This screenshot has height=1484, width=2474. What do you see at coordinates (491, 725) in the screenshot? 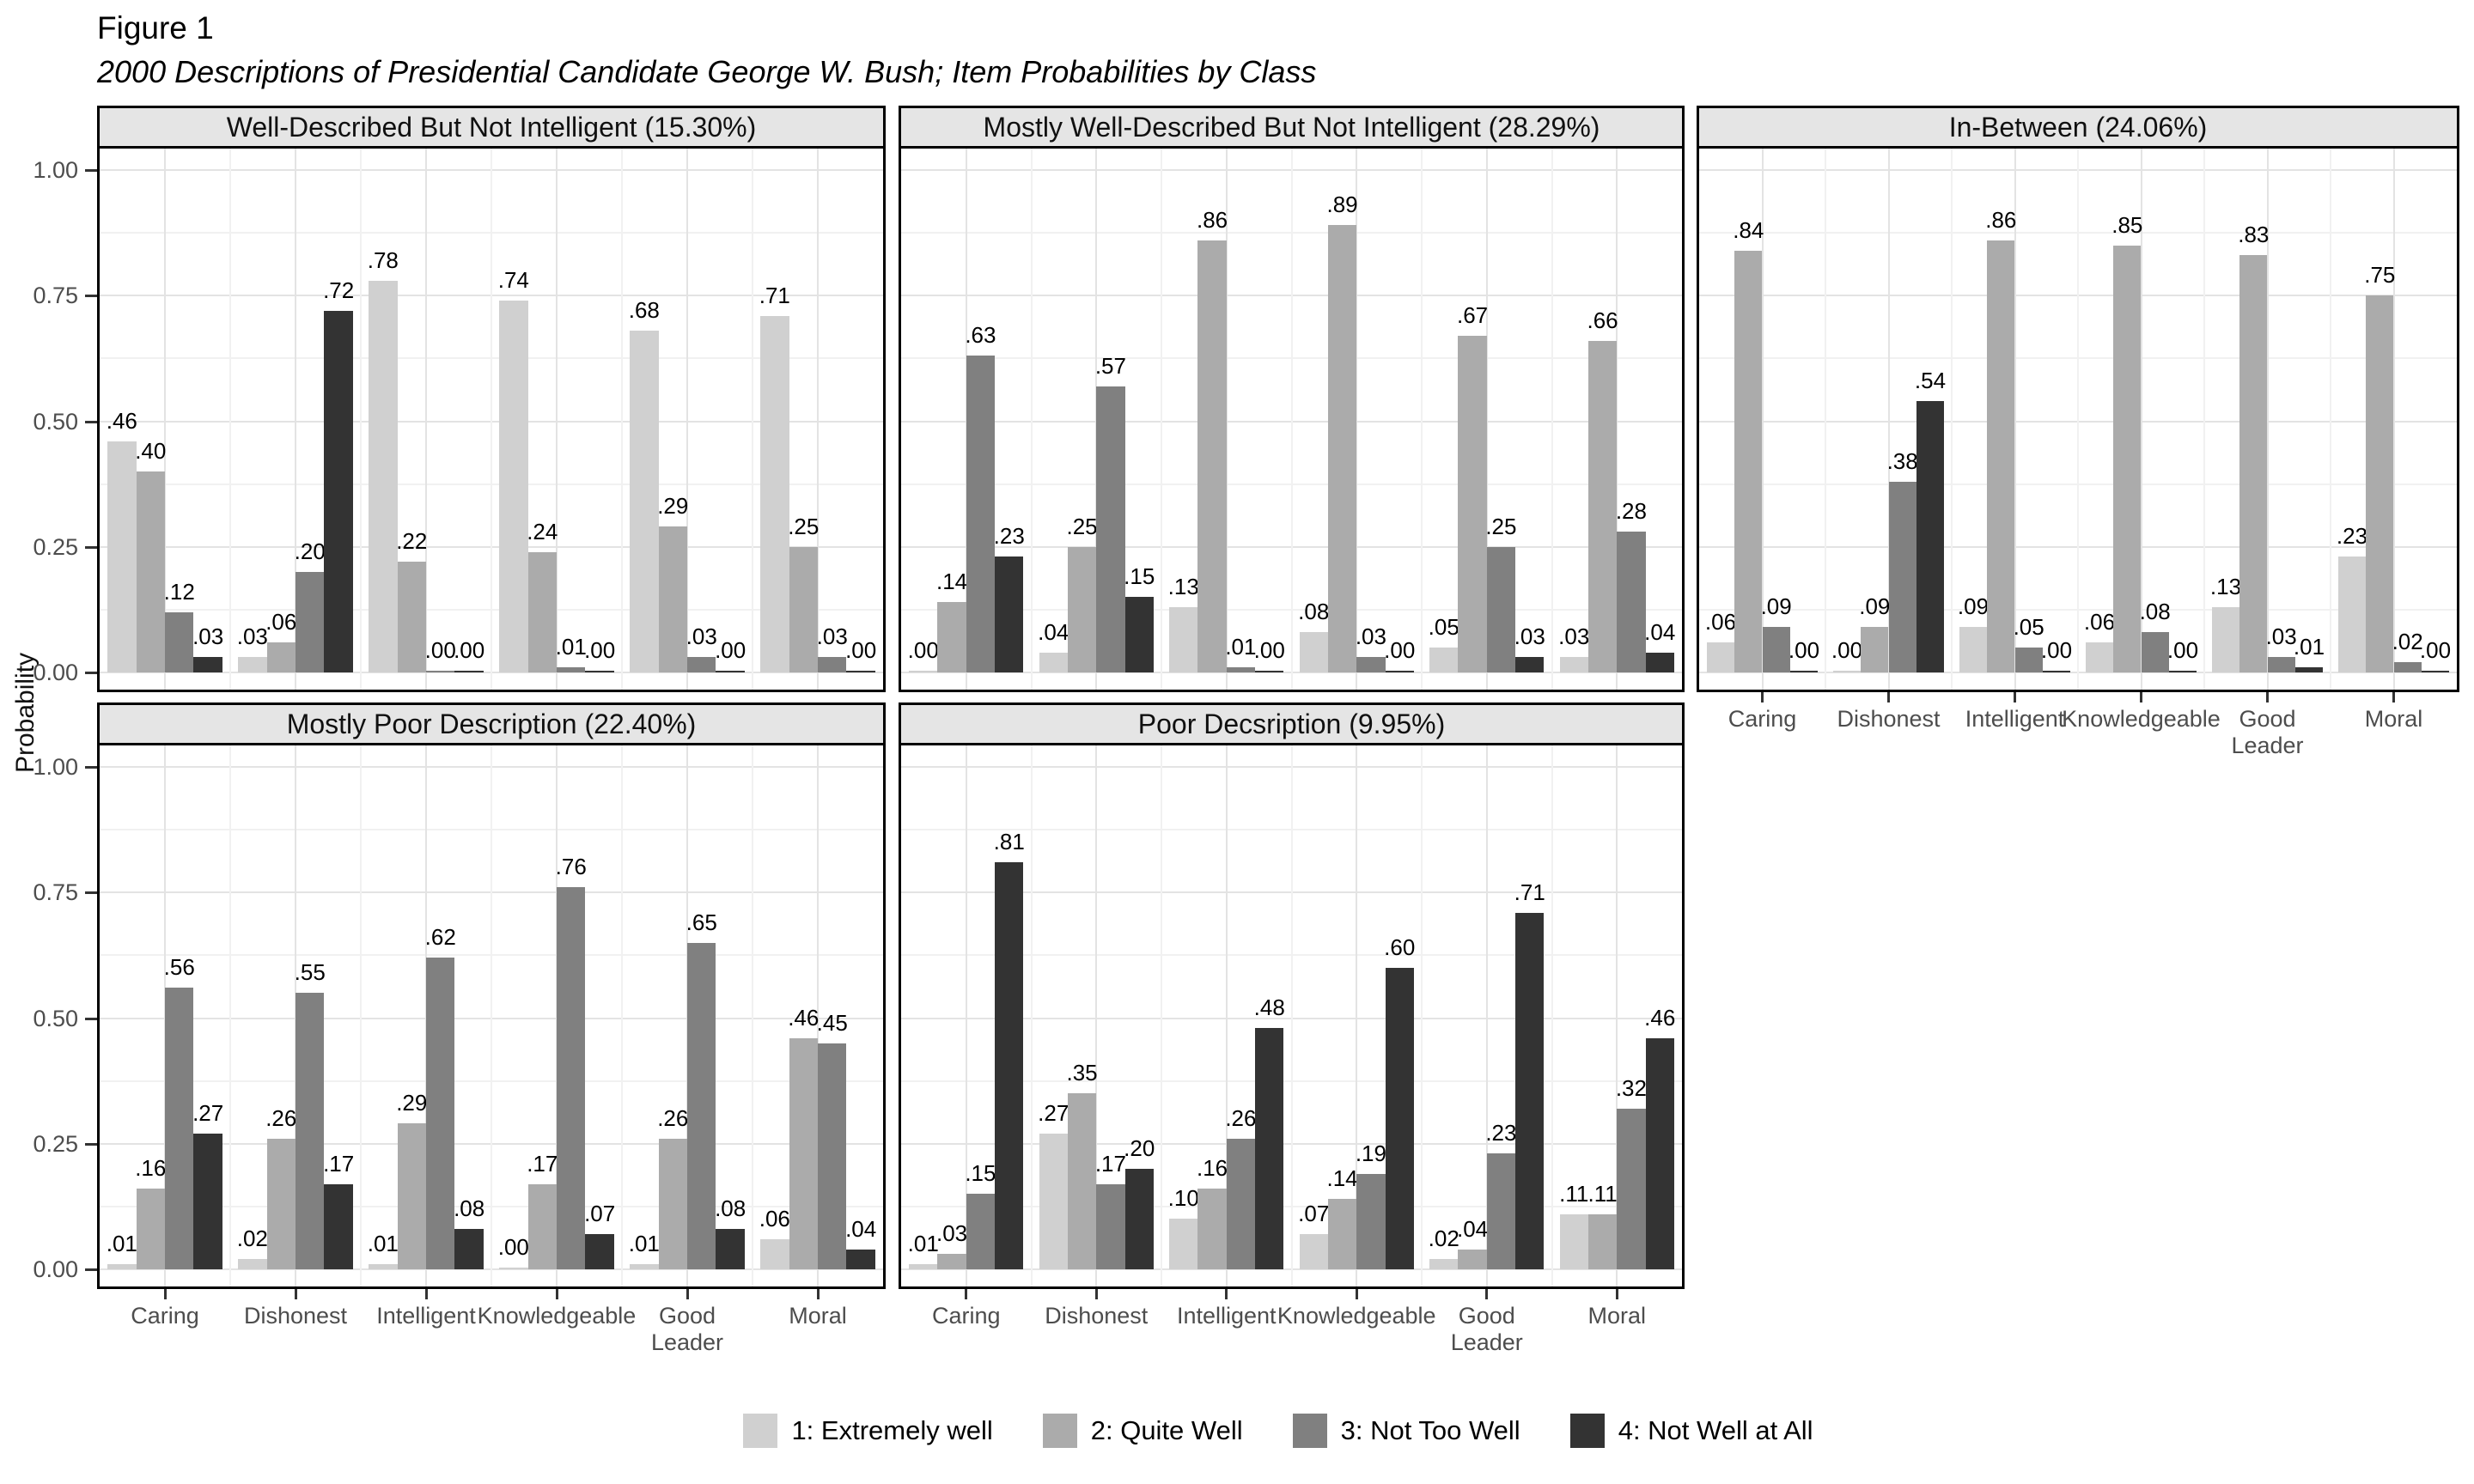
I see `facet-title: Mostly Poor Description (22.40%)` at bounding box center [491, 725].